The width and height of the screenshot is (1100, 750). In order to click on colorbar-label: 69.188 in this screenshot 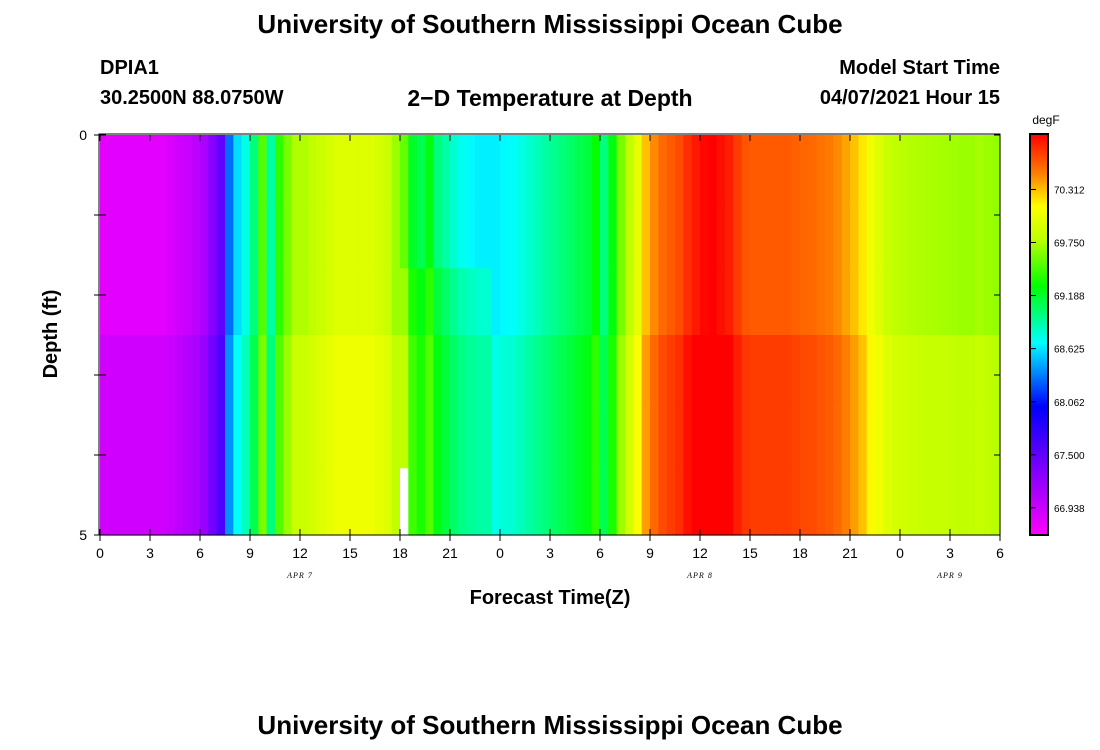, I will do `click(1069, 297)`.